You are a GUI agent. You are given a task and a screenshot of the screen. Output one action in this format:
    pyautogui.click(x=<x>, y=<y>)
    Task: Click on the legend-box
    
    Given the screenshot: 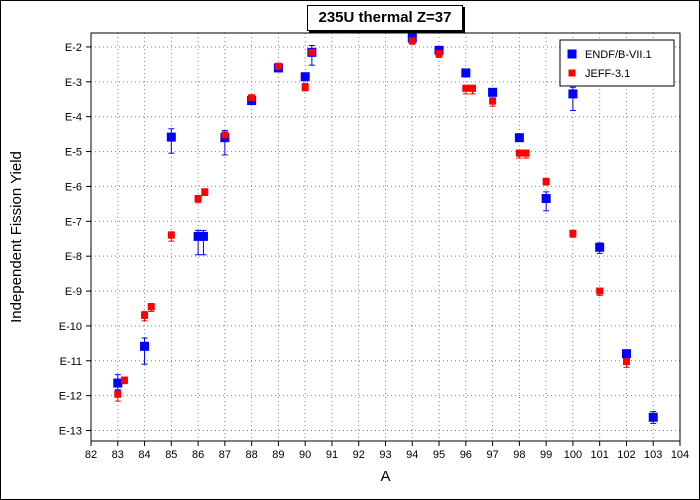 What is the action you would take?
    pyautogui.click(x=617, y=63)
    